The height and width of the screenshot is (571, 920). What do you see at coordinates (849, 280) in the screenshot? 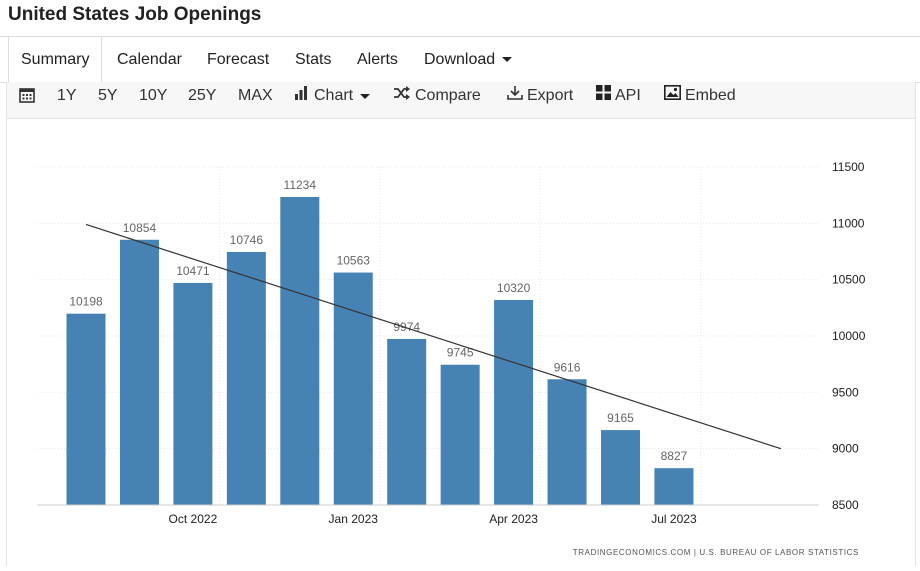
I see `y-tick-label: 10500` at bounding box center [849, 280].